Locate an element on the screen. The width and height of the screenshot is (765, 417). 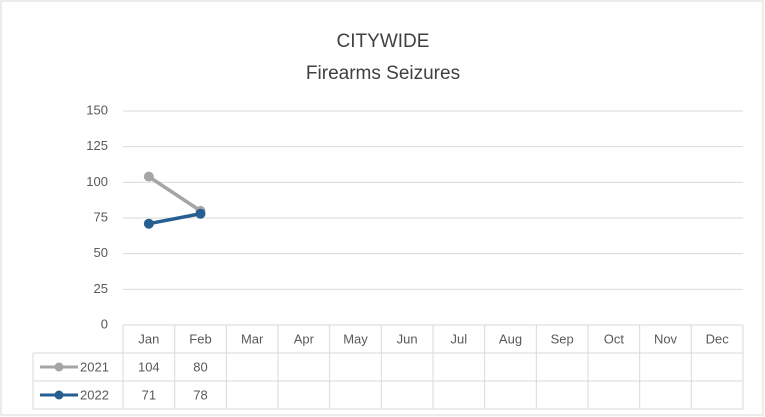
x-tick-label: Apr is located at coordinates (304, 338).